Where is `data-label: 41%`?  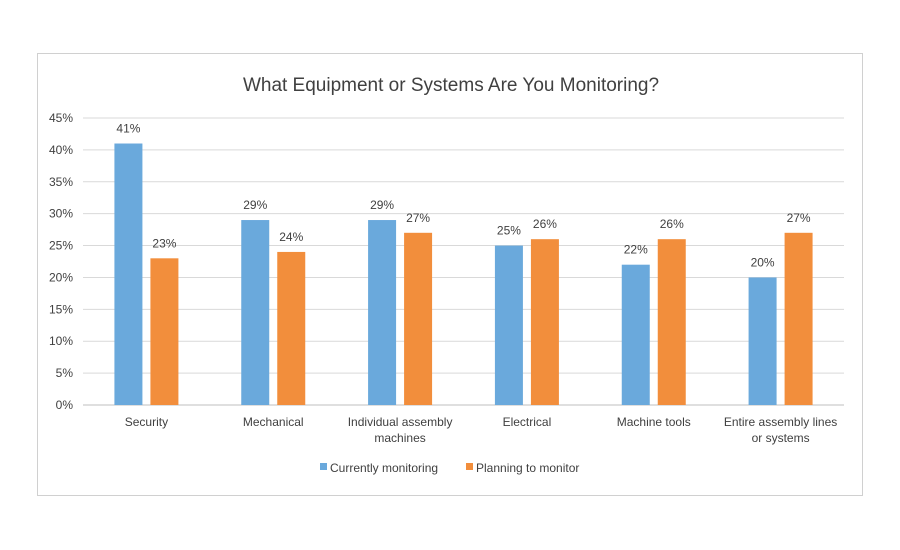
data-label: 41% is located at coordinates (128, 129).